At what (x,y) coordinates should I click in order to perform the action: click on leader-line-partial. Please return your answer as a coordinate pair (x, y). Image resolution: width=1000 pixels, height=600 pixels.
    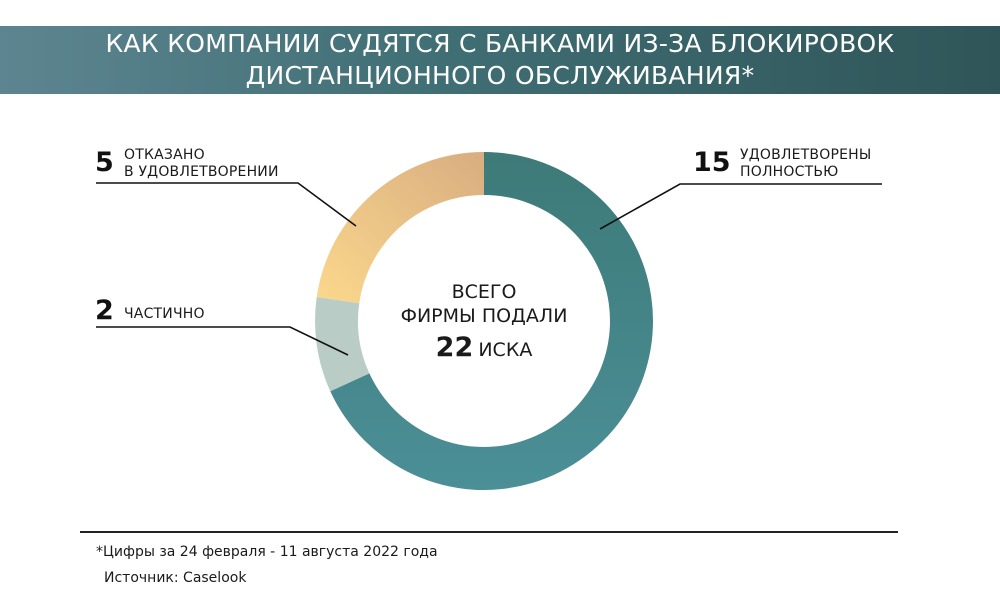
    Looking at the image, I should click on (222, 341).